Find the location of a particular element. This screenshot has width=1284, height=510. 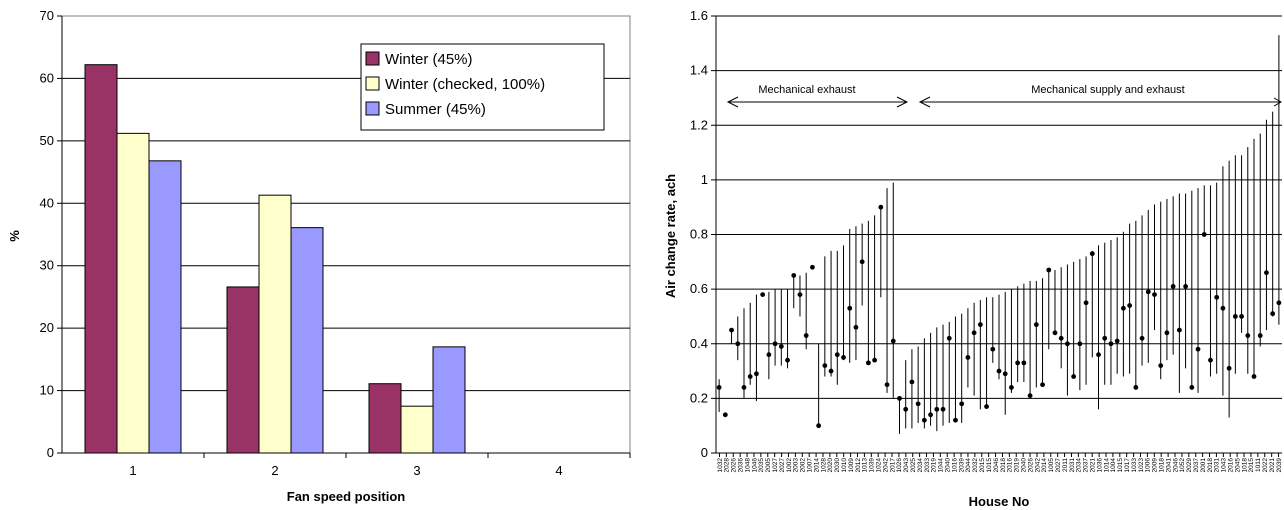

ach-y-tick-label: 0.6 is located at coordinates (699, 288).